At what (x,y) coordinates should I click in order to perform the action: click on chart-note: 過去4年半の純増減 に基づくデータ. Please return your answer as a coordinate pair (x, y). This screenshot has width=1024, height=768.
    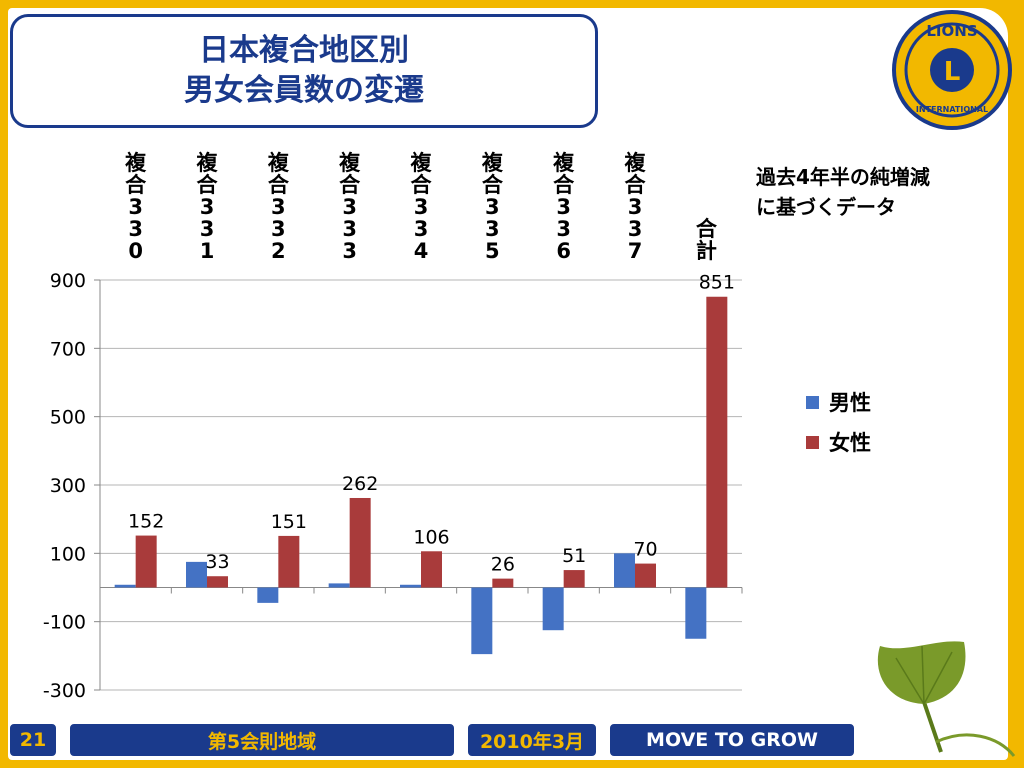
    Looking at the image, I should click on (843, 192).